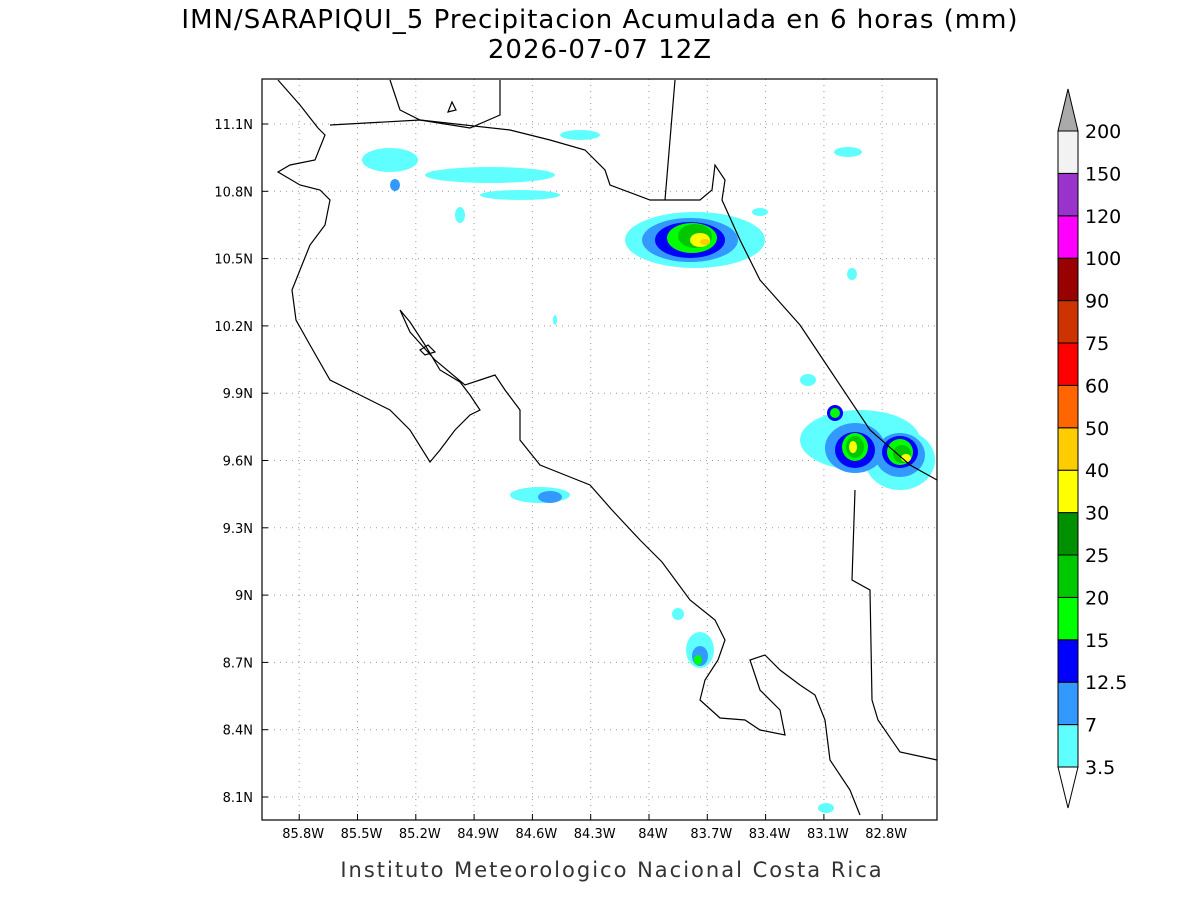  I want to click on colorbar-label: 15, so click(1097, 641).